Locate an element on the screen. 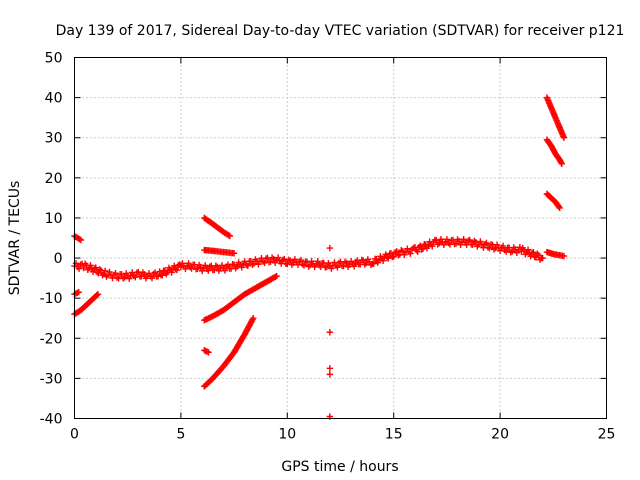 The height and width of the screenshot is (480, 640). x-axis-label: GPS time / hours is located at coordinates (339, 467).